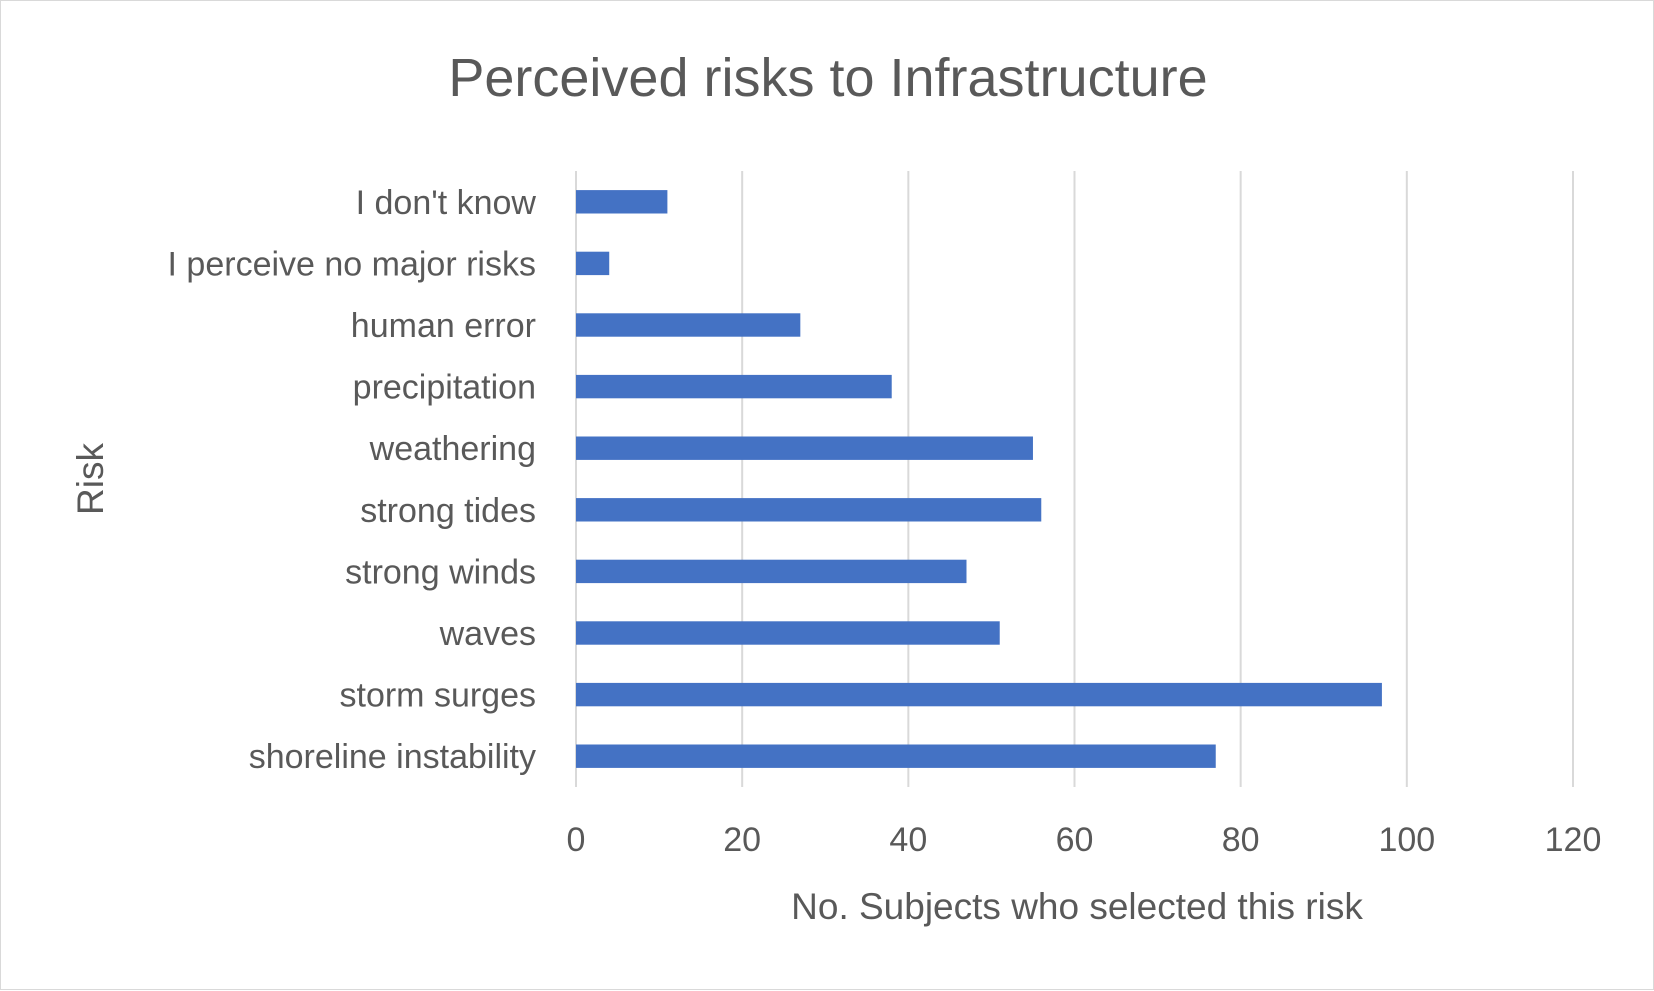 The width and height of the screenshot is (1654, 991). I want to click on x-tick-label: 20, so click(742, 840).